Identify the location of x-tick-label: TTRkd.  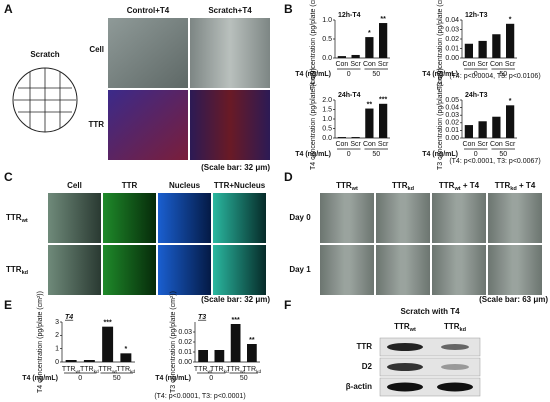
(89, 370).